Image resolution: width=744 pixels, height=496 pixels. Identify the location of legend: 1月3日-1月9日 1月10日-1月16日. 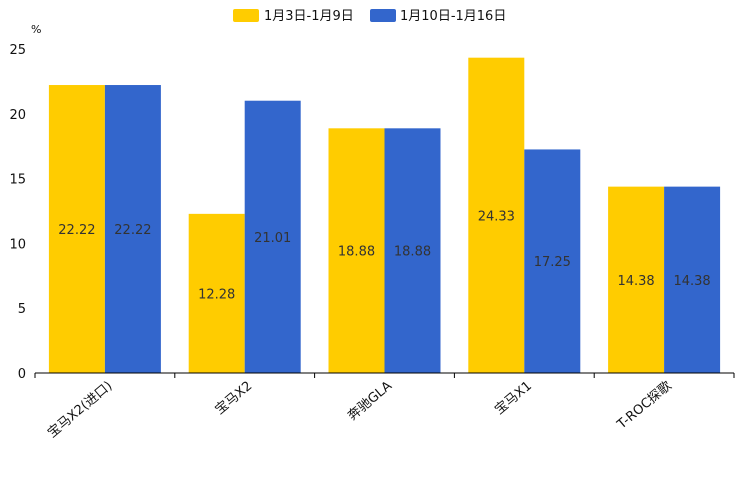
(369, 16).